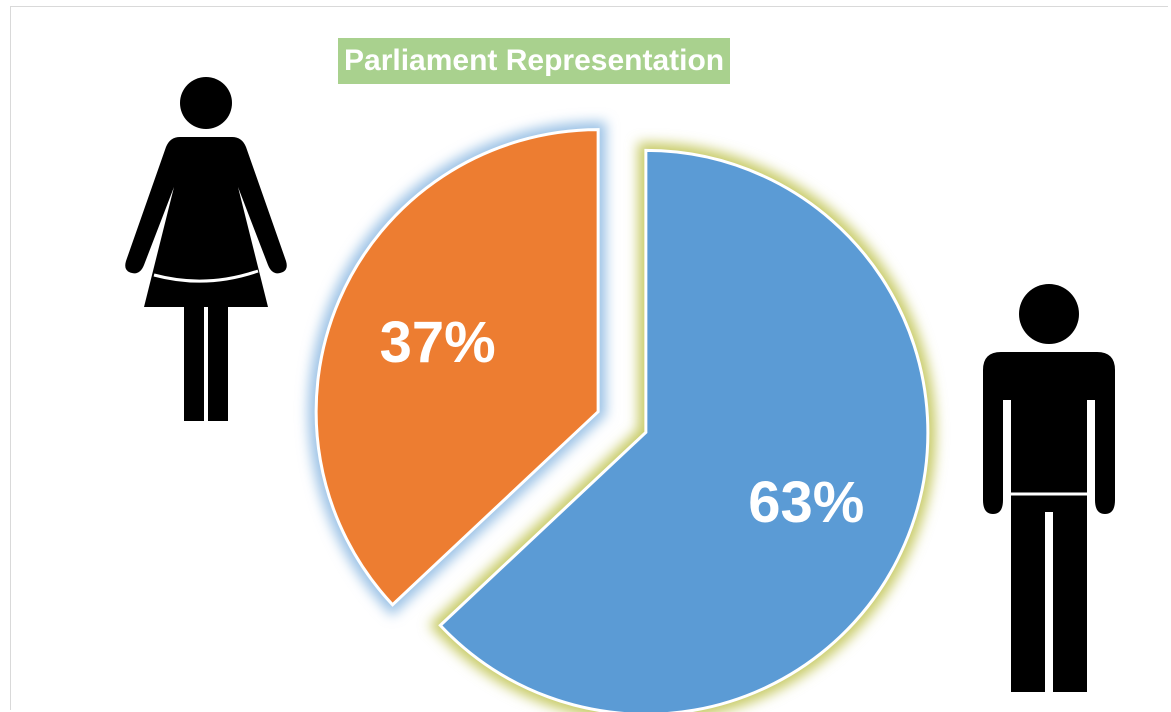  What do you see at coordinates (206, 249) in the screenshot?
I see `woman-icon` at bounding box center [206, 249].